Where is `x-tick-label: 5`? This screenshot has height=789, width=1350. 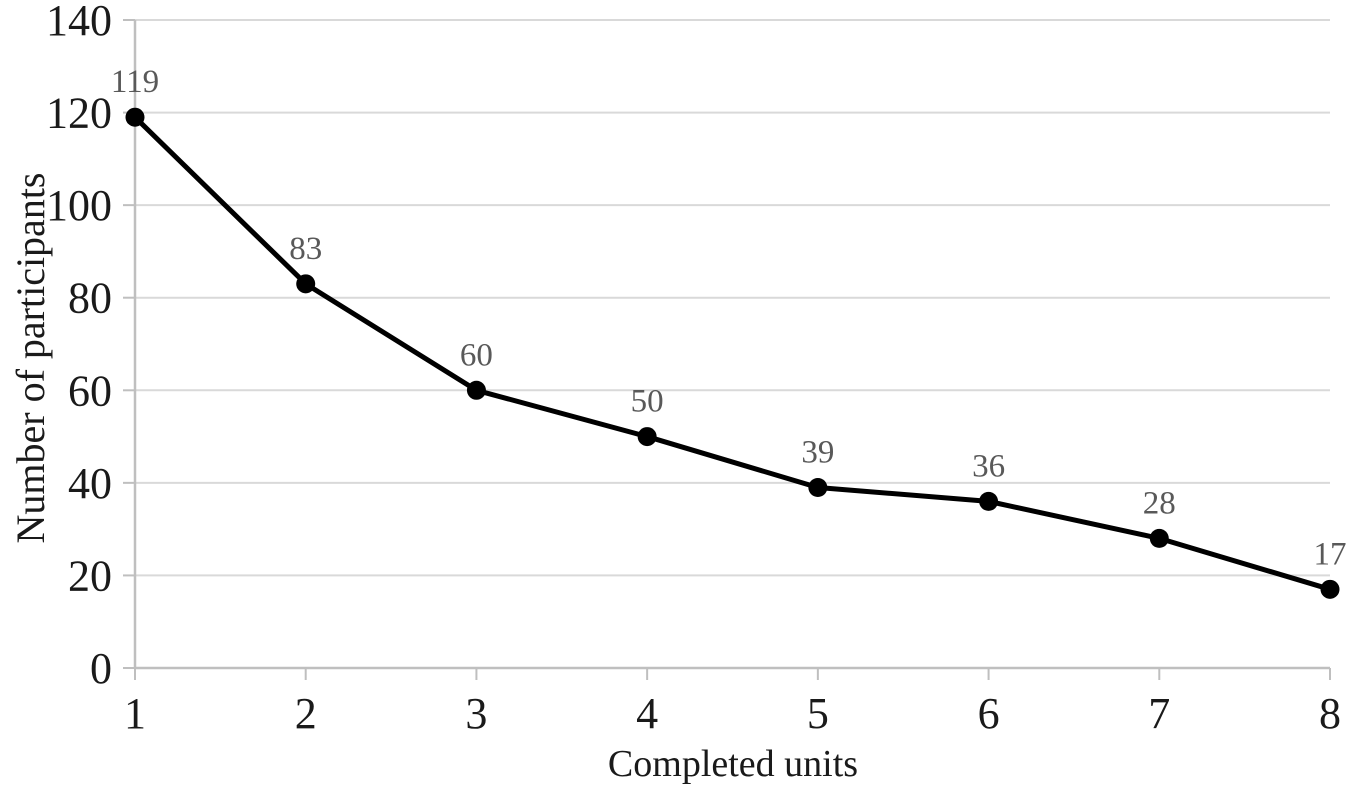 x-tick-label: 5 is located at coordinates (818, 713).